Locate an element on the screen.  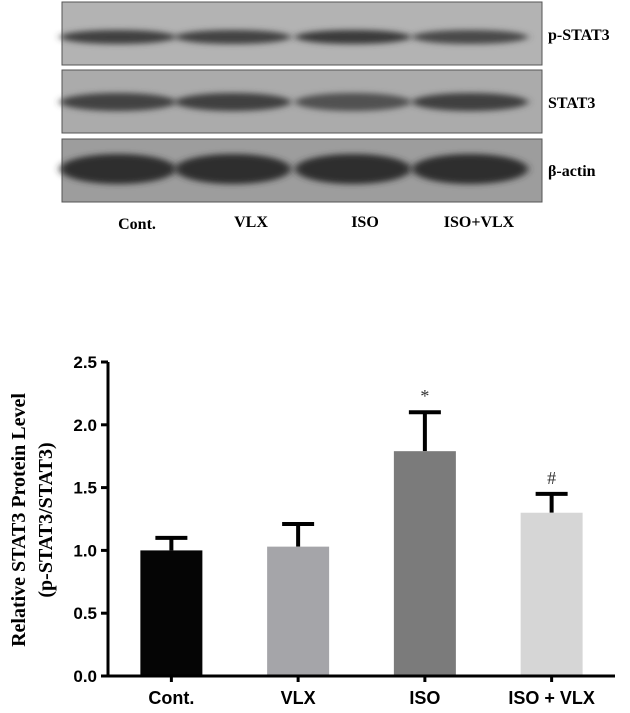
y-tick-label: 1.5 is located at coordinates (85, 488).